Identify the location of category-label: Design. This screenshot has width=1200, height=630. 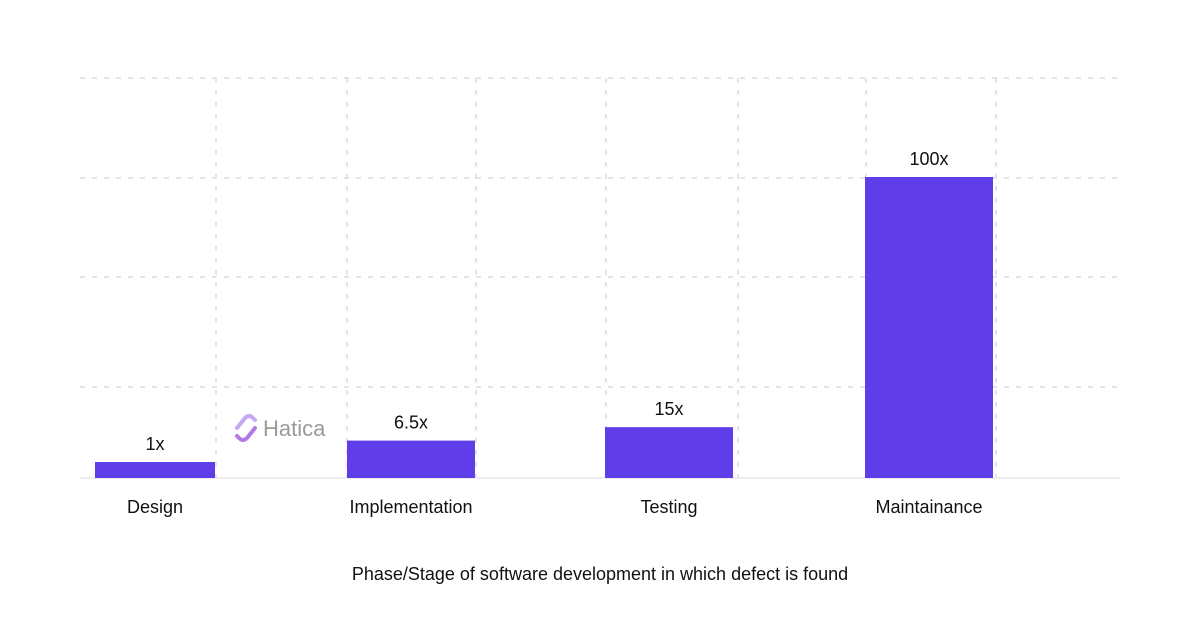
(155, 507).